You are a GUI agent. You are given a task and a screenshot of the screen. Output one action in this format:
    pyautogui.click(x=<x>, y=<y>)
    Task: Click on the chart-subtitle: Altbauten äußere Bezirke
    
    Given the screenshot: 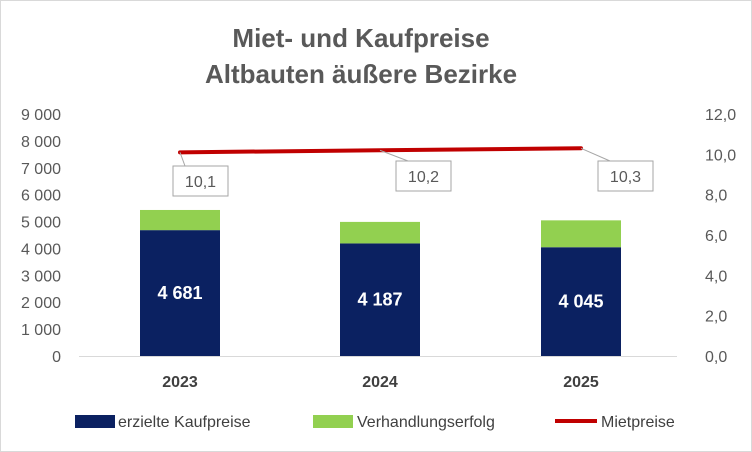 What is the action you would take?
    pyautogui.click(x=361, y=74)
    